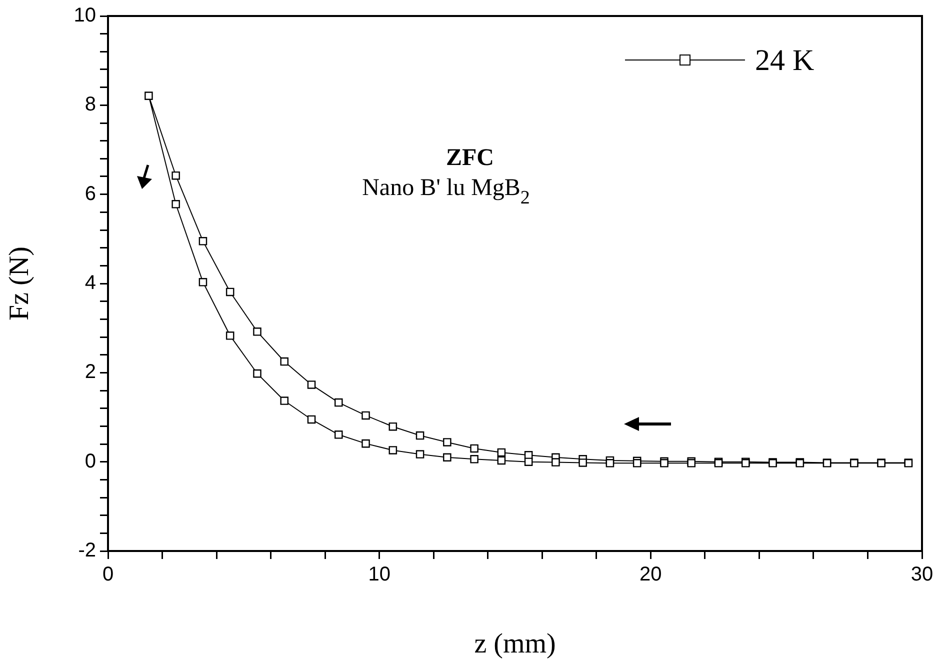 The image size is (940, 666). I want to click on y-tick-label: 0, so click(90, 461).